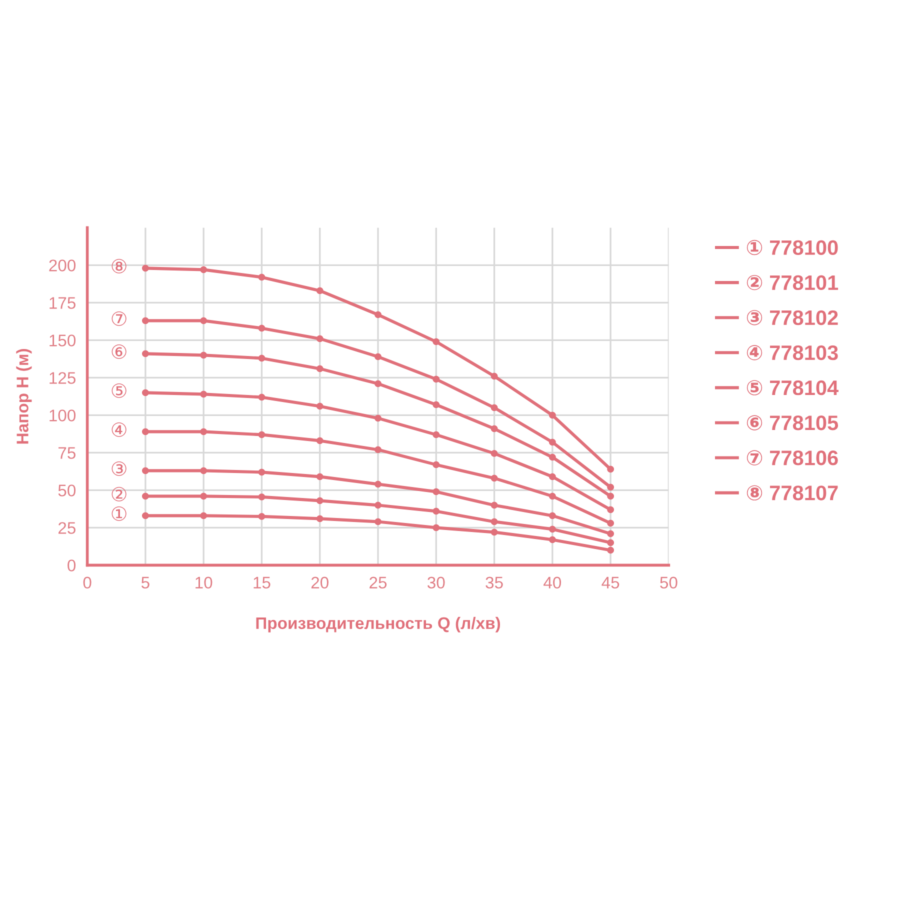 The image size is (900, 900). Describe the element at coordinates (119, 513) in the screenshot. I see `annotation: ①` at that location.